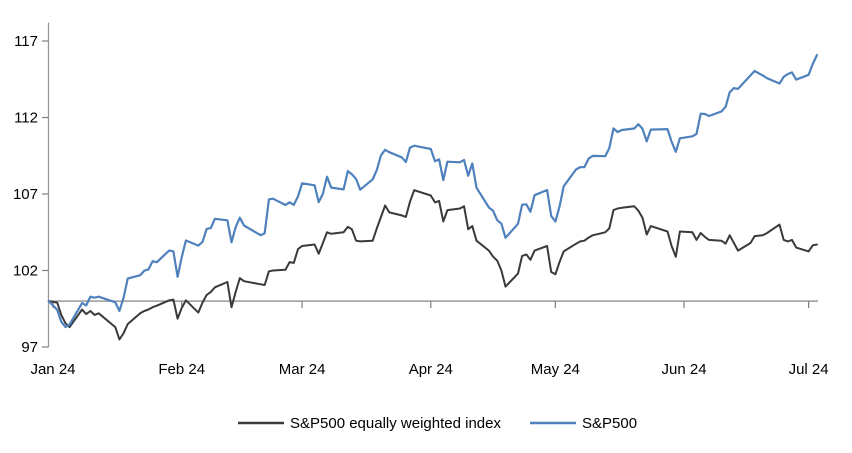 This screenshot has height=453, width=852. Describe the element at coordinates (26, 41) in the screenshot. I see `y-tick-label-117: 117` at that location.